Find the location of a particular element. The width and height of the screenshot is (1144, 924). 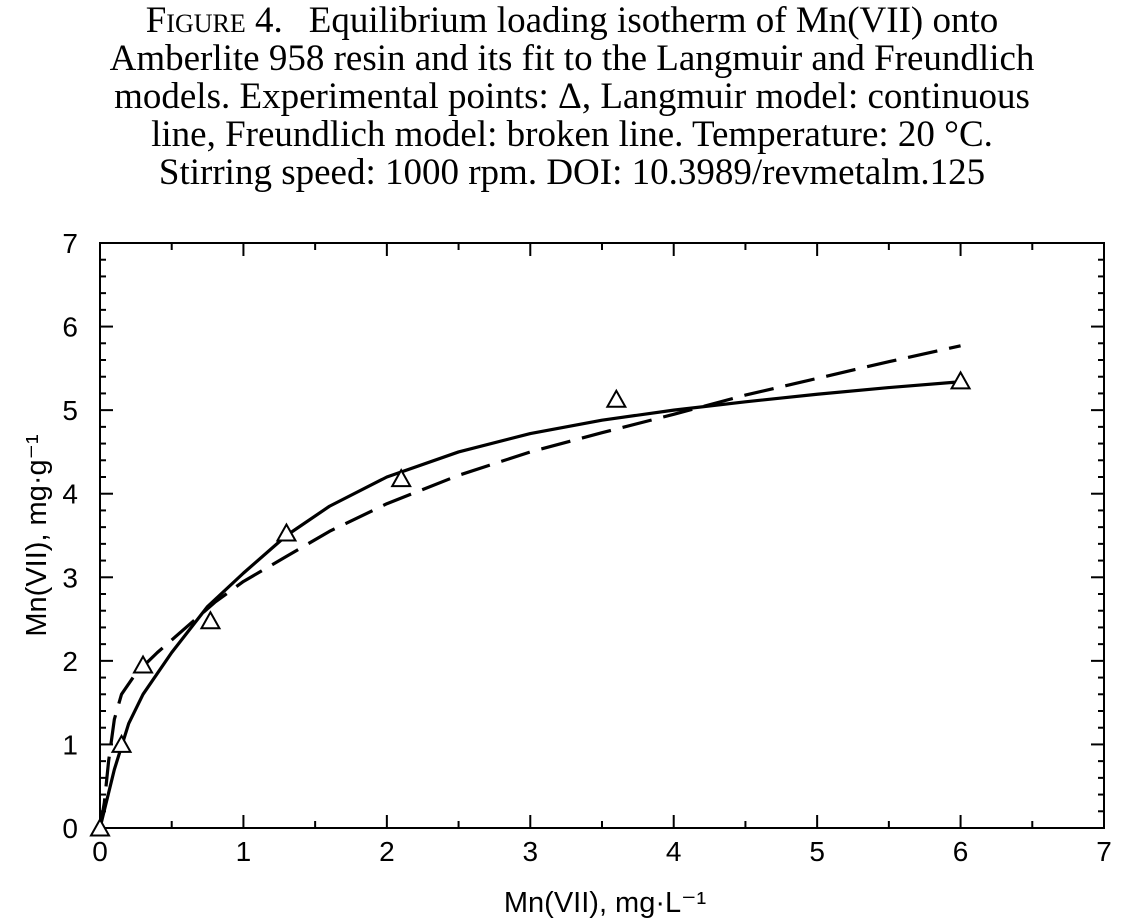

y-tick-label: 2 is located at coordinates (70, 661).